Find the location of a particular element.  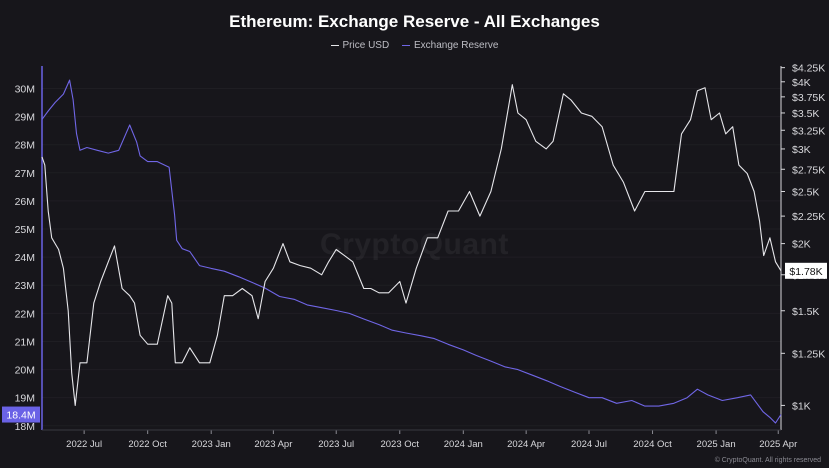

legend-item-price: Price USD is located at coordinates (360, 45).